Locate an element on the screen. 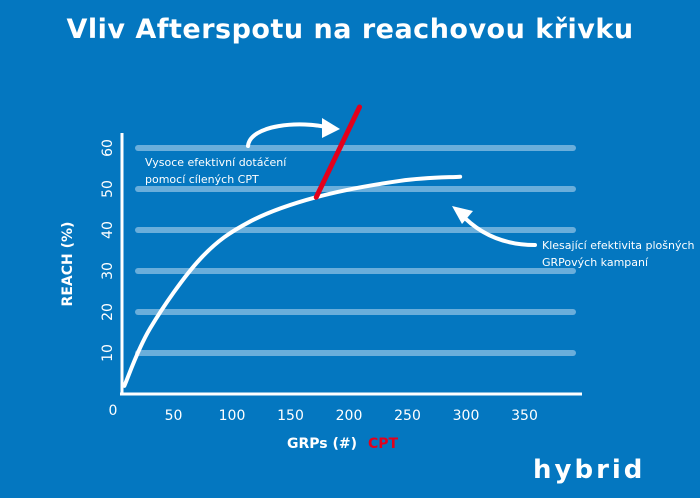  annotation-cpt-text: Vysoce efektivní dotáčení is located at coordinates (216, 162).